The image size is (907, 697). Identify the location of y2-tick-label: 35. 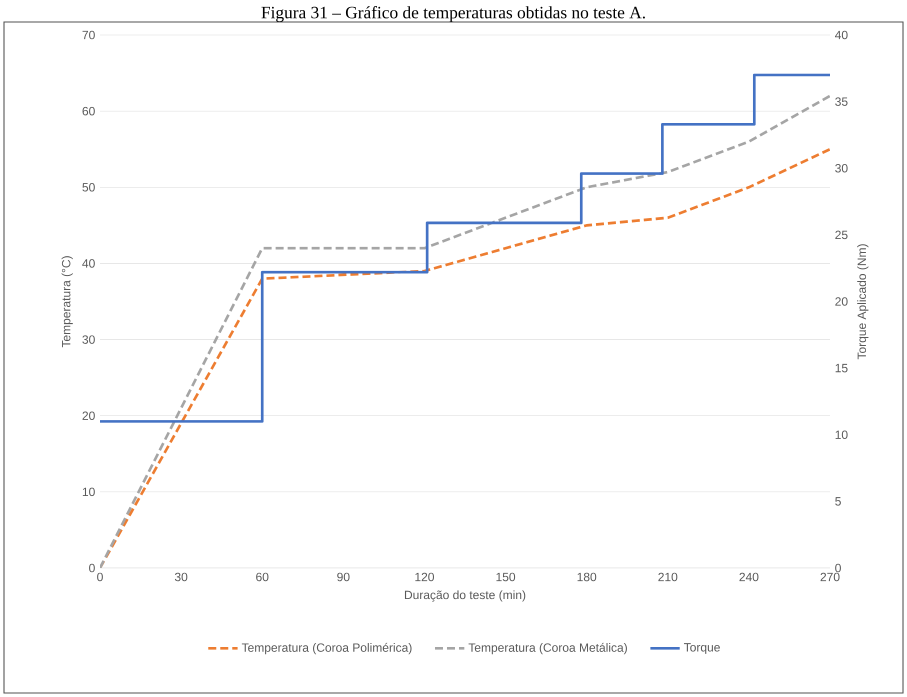
(841, 101).